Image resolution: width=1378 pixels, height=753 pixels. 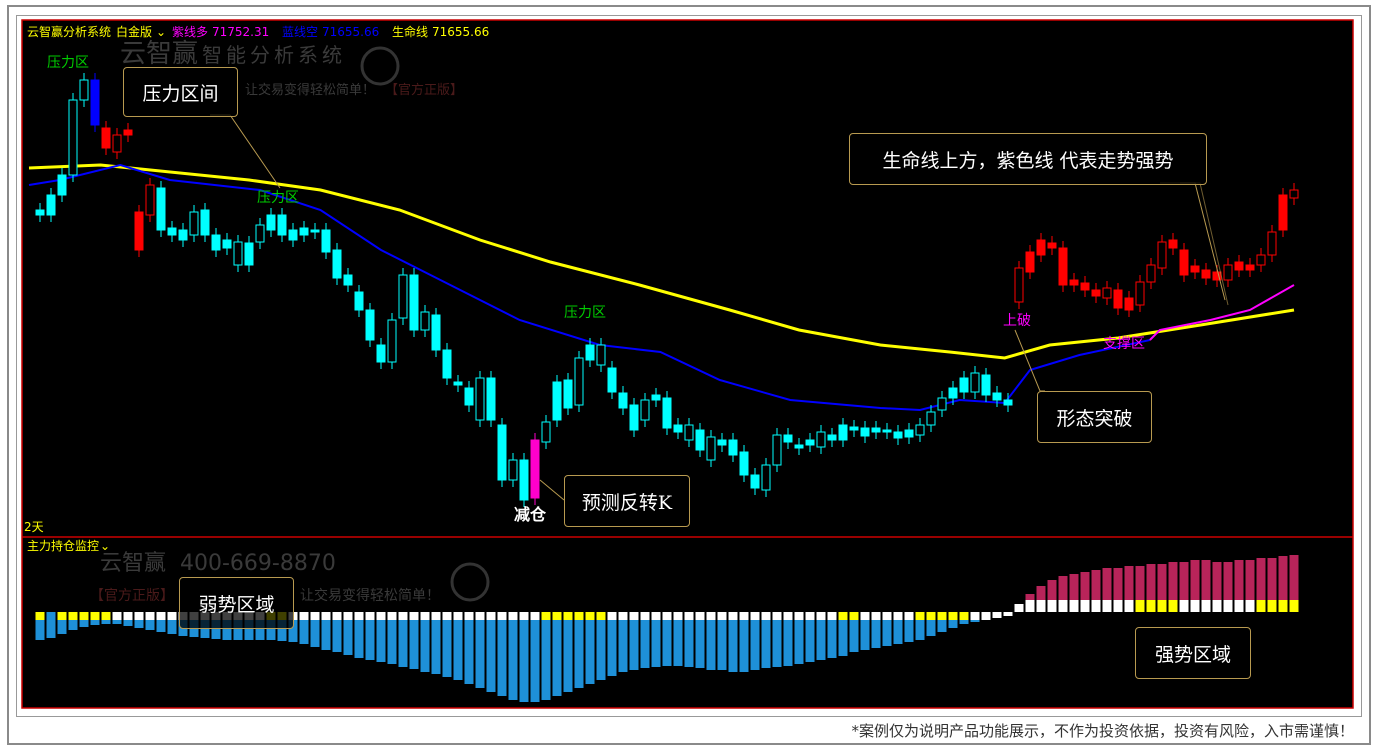 What do you see at coordinates (134, 31) in the screenshot?
I see `edition-dropdown: 白金版` at bounding box center [134, 31].